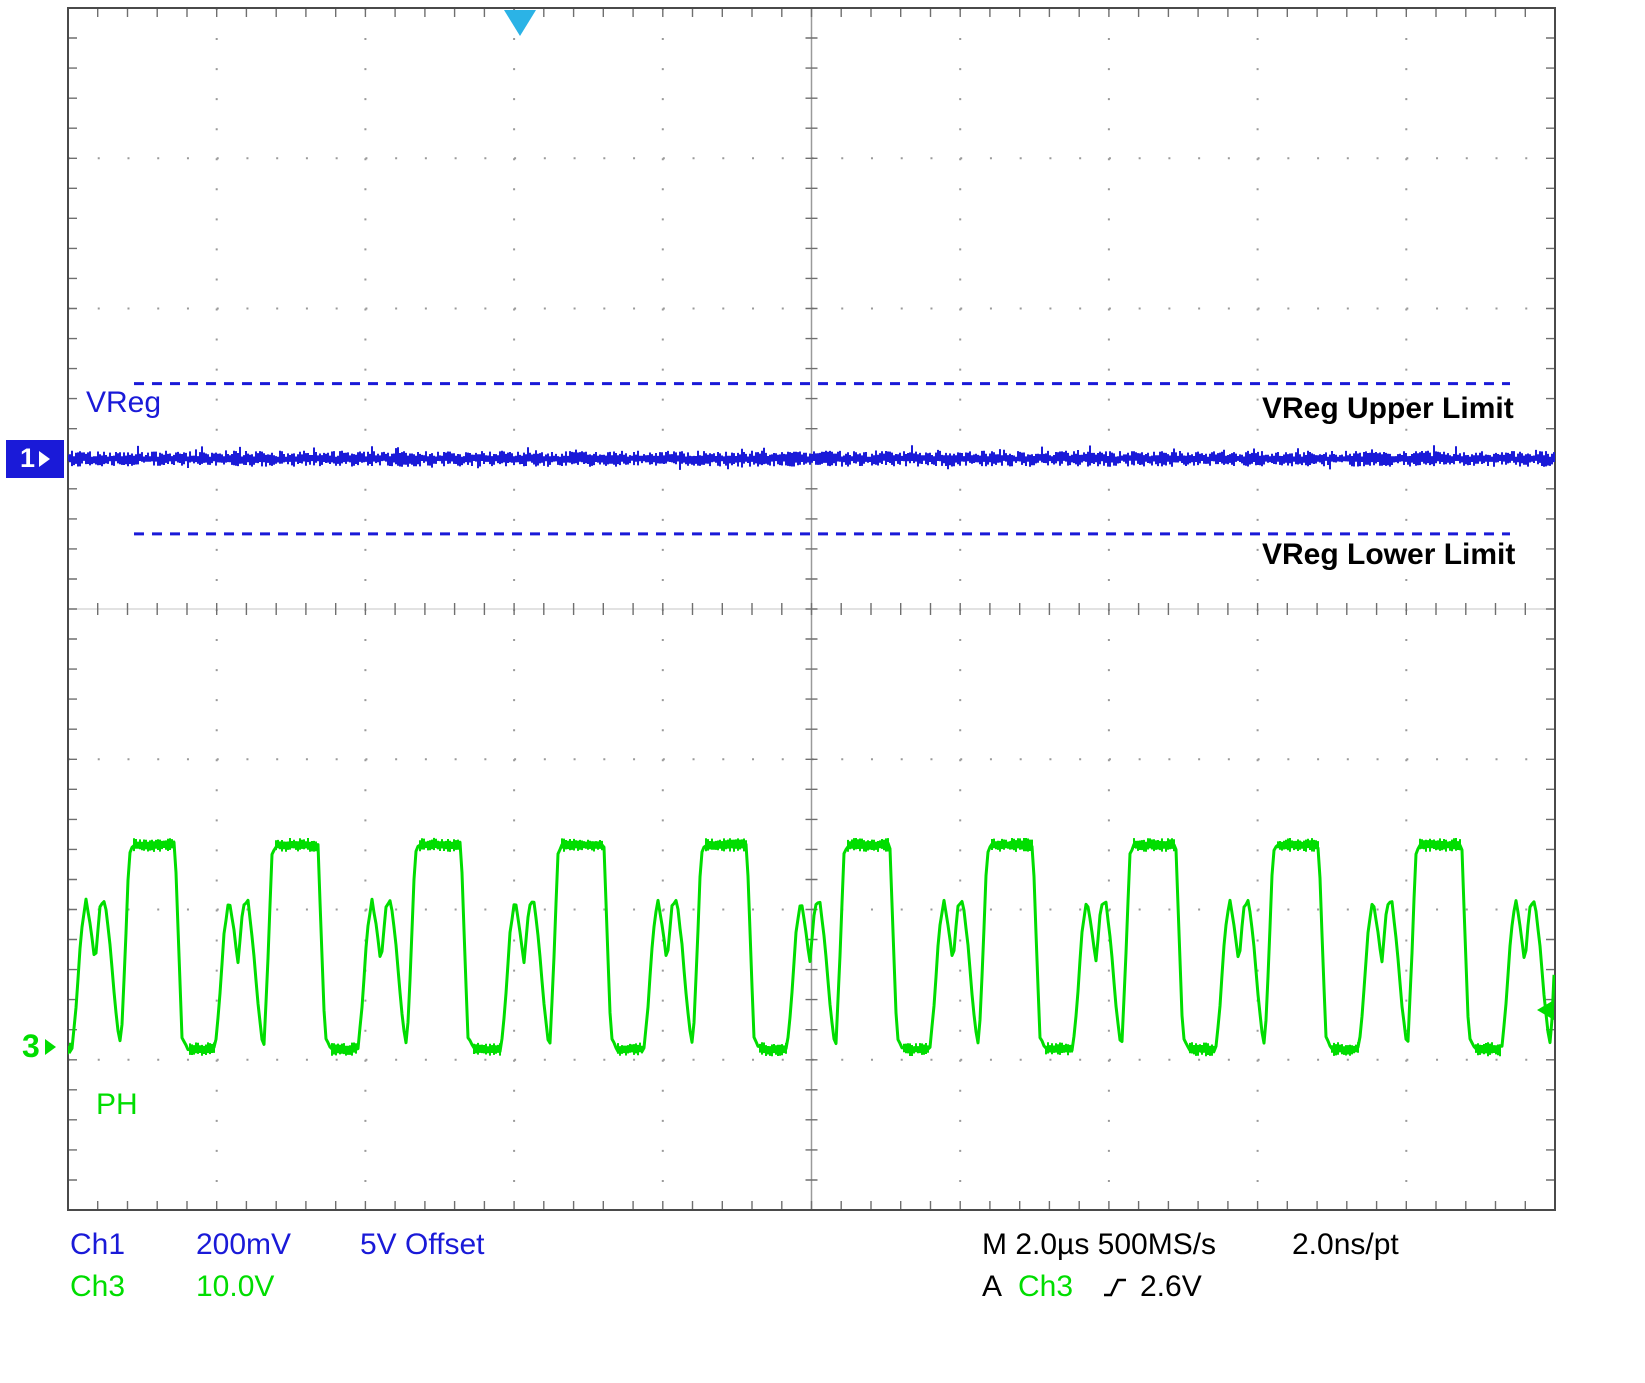  Describe the element at coordinates (1345, 1244) in the screenshot. I see `resolution-readout: 2.0ns/pt` at that location.